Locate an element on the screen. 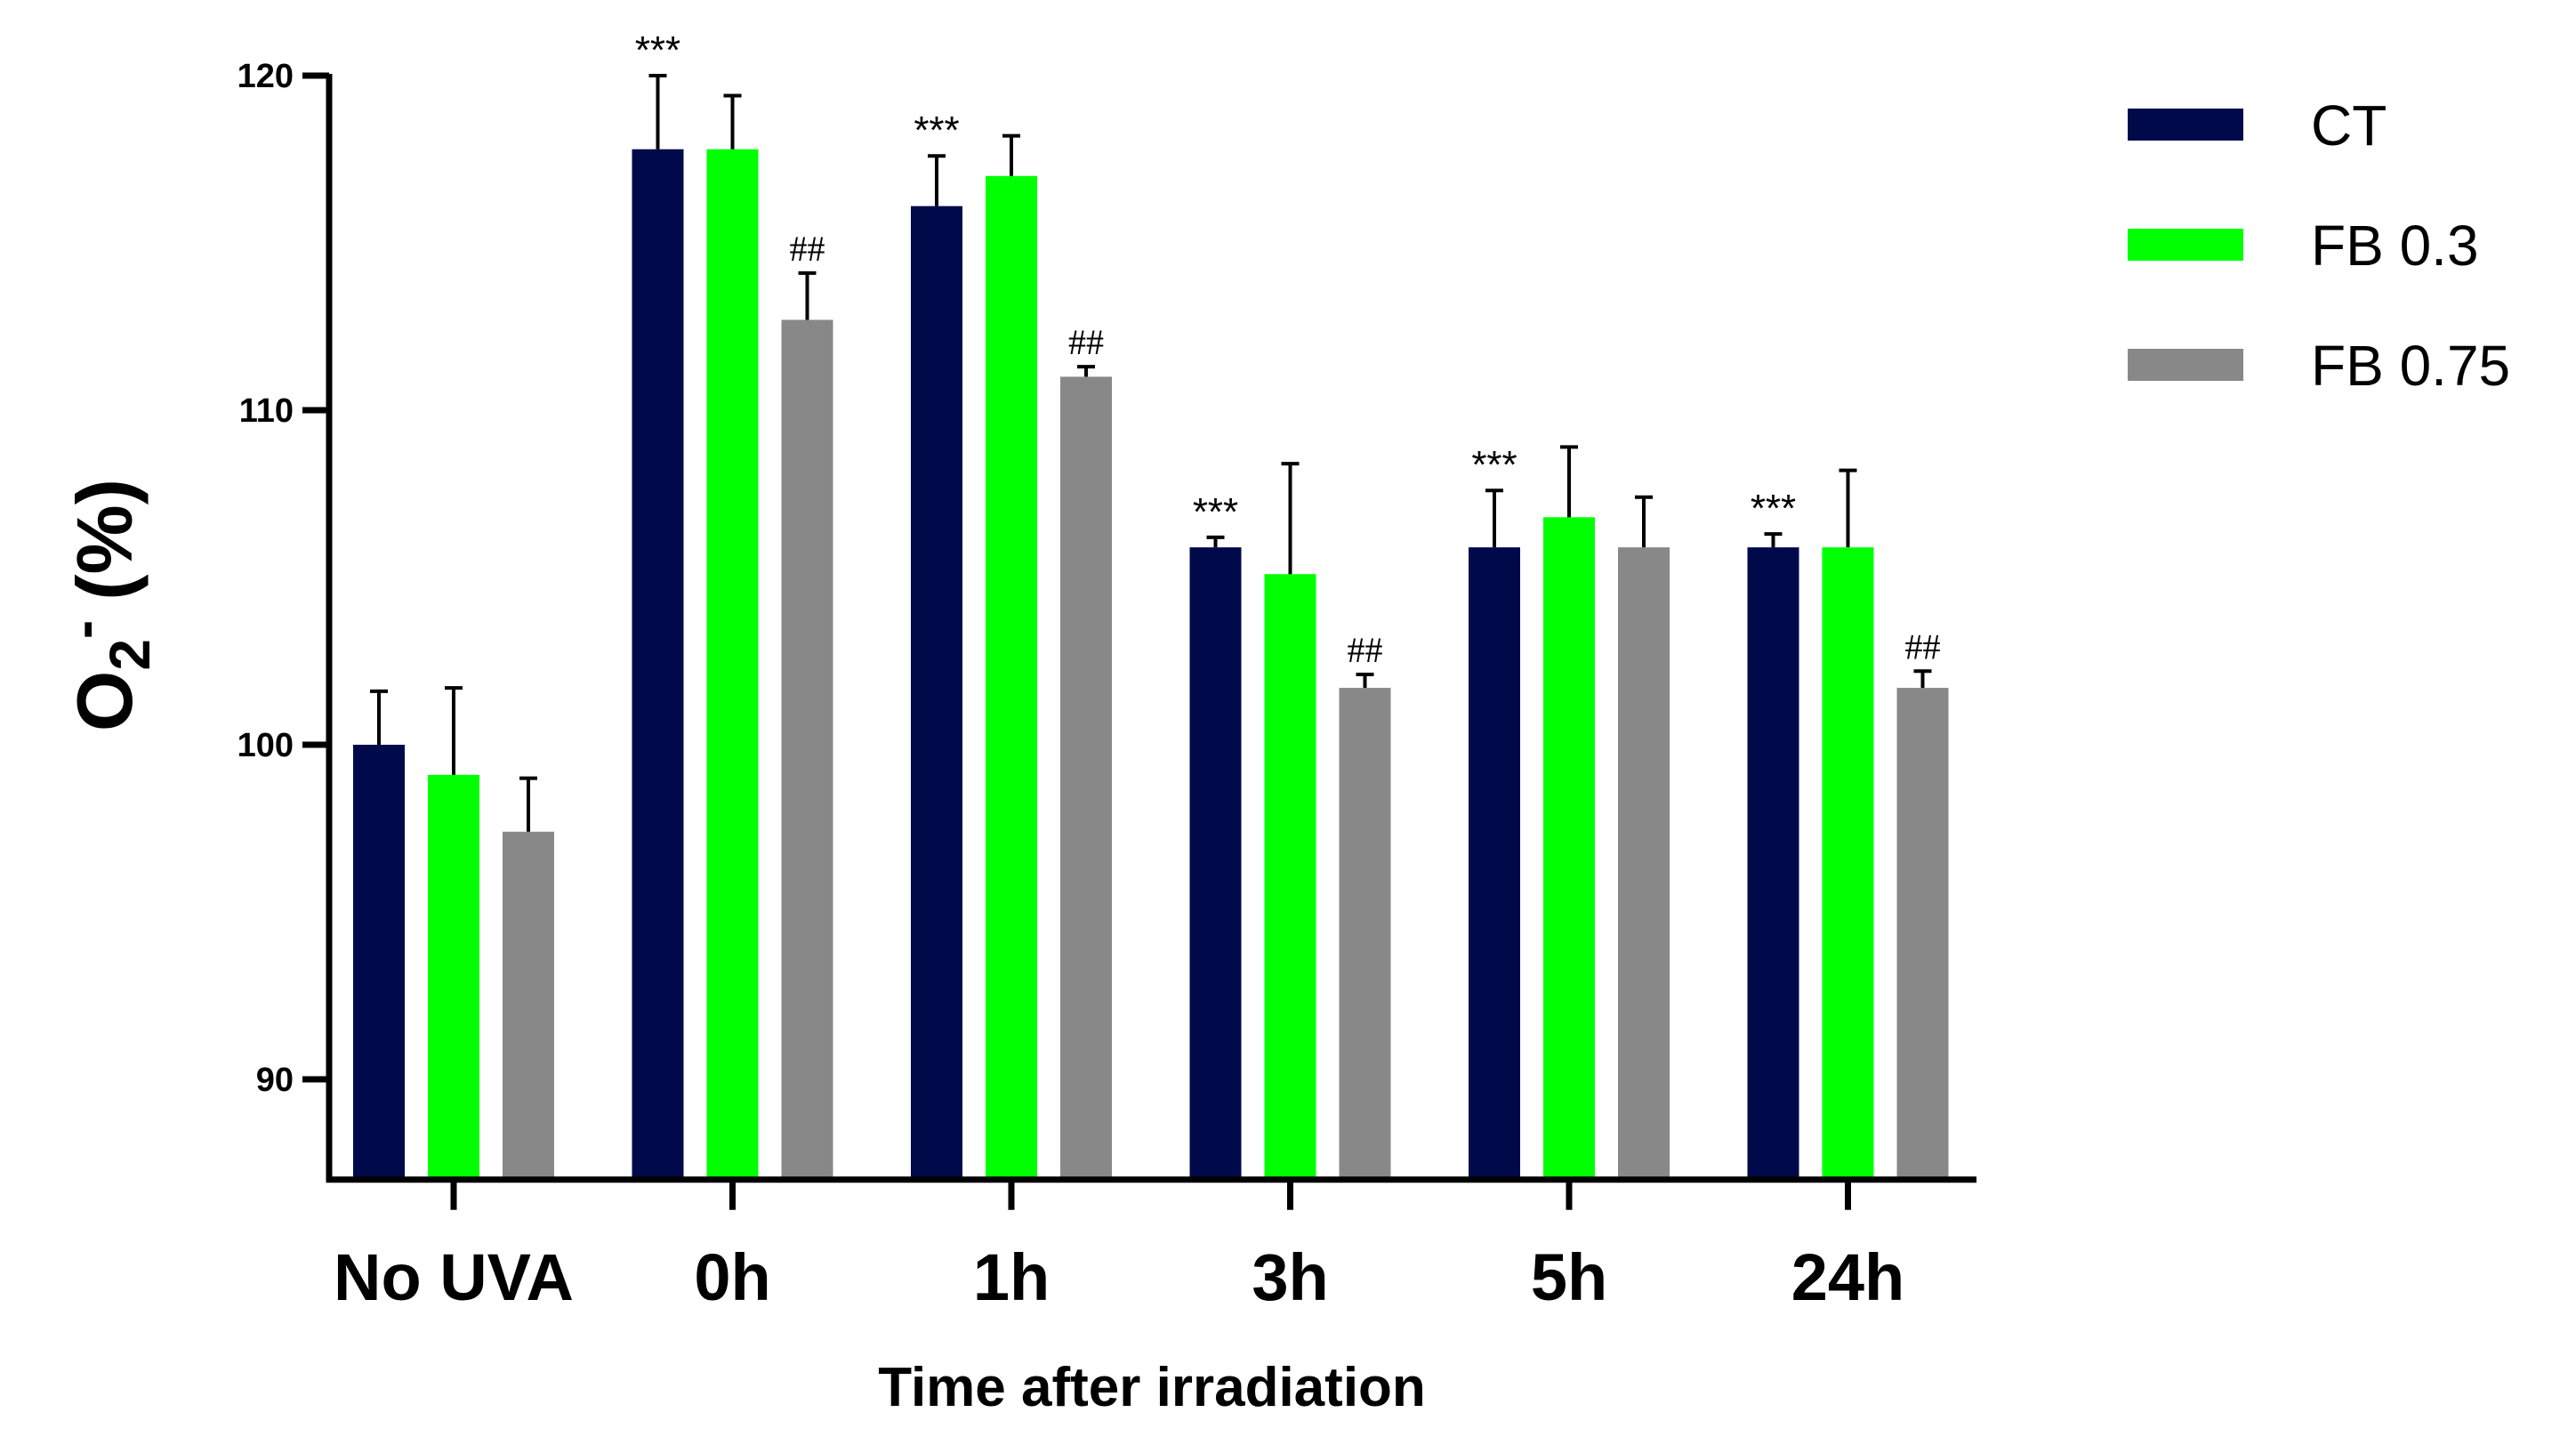 This screenshot has height=1445, width=2576. y-tick-label: 90 is located at coordinates (275, 1080).